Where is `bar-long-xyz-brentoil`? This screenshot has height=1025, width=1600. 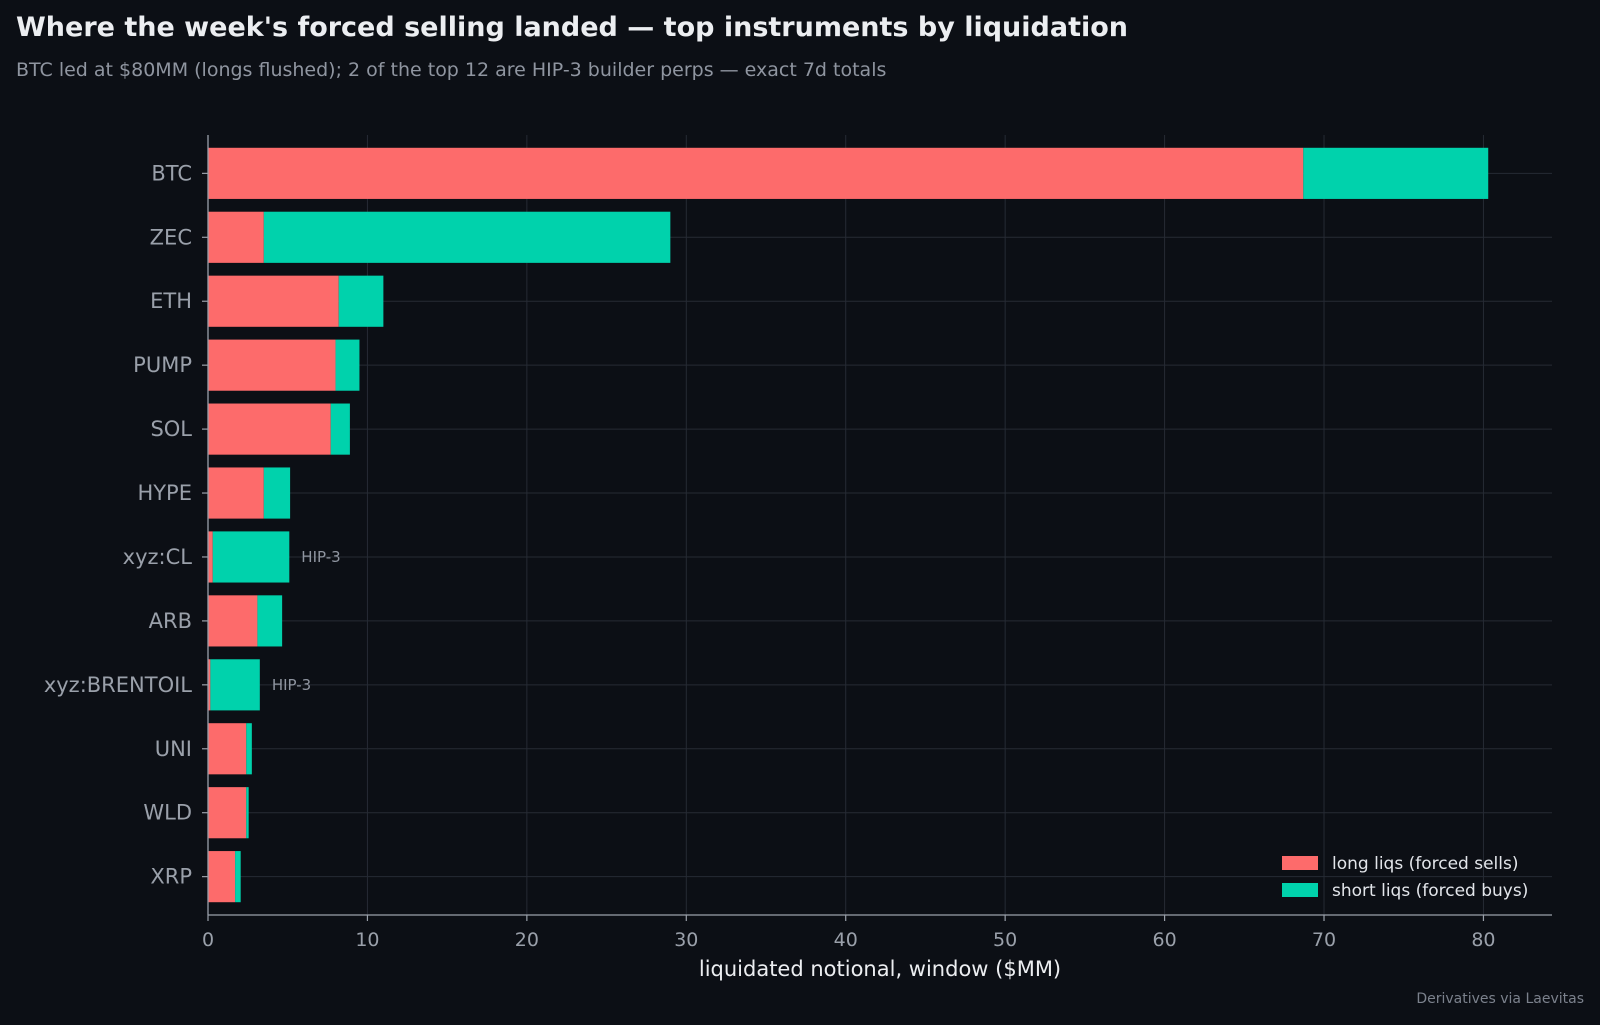
bar-long-xyz-brentoil is located at coordinates (209, 685).